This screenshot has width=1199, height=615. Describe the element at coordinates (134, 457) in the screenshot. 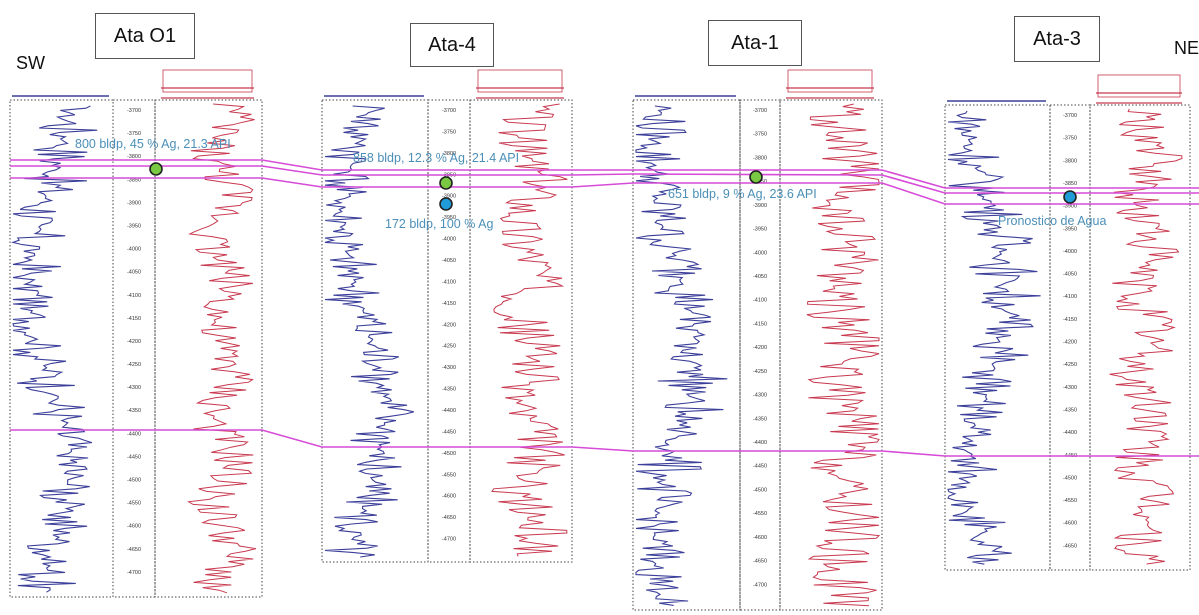

I see `depth-tick-label: -4450` at that location.